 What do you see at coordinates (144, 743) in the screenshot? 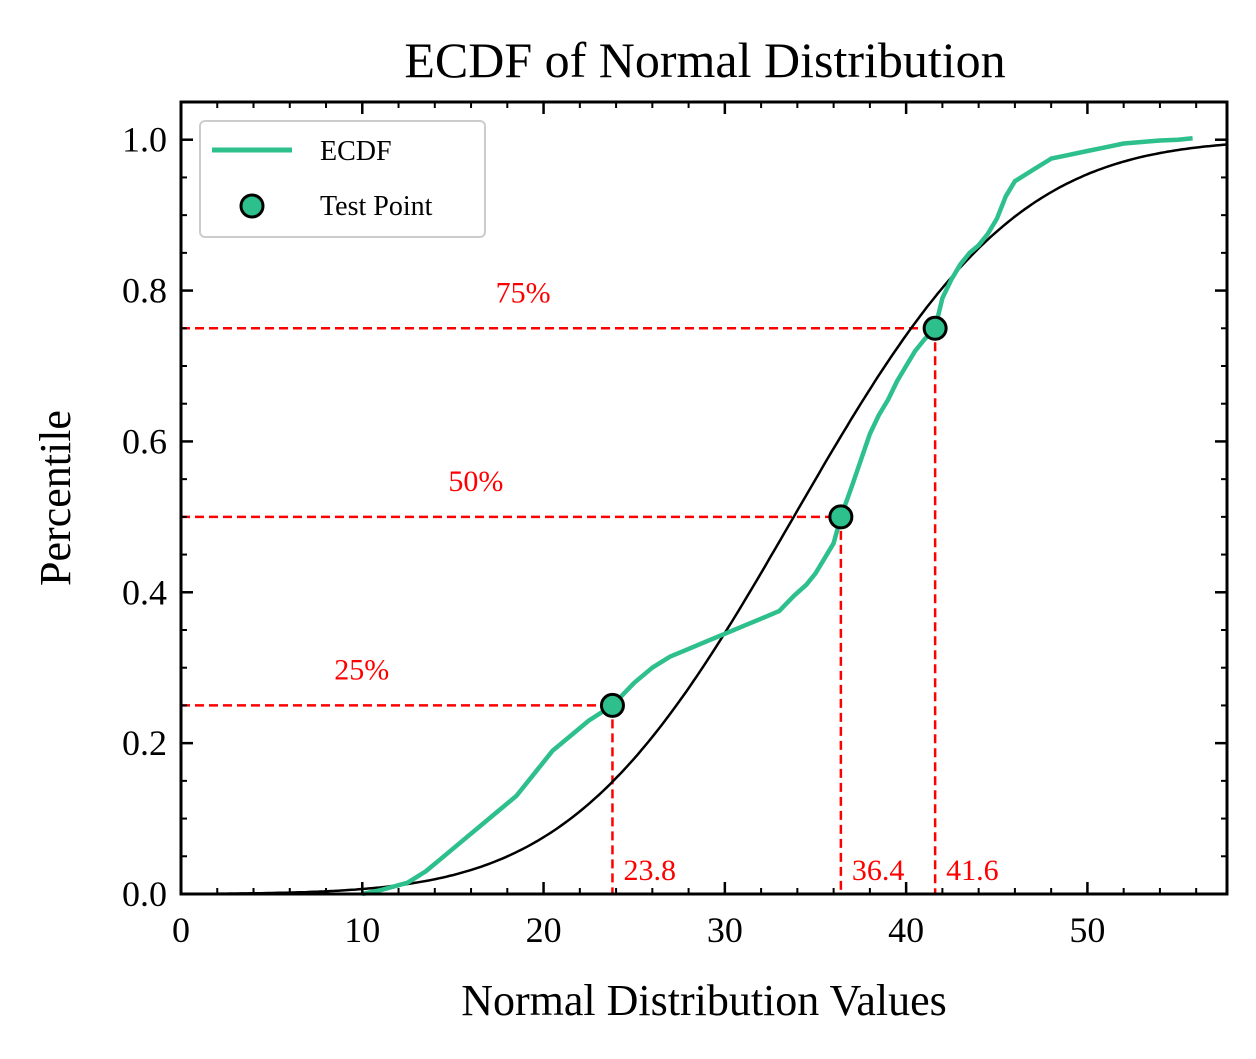
I see `y-tick-label: 0.2` at bounding box center [144, 743].